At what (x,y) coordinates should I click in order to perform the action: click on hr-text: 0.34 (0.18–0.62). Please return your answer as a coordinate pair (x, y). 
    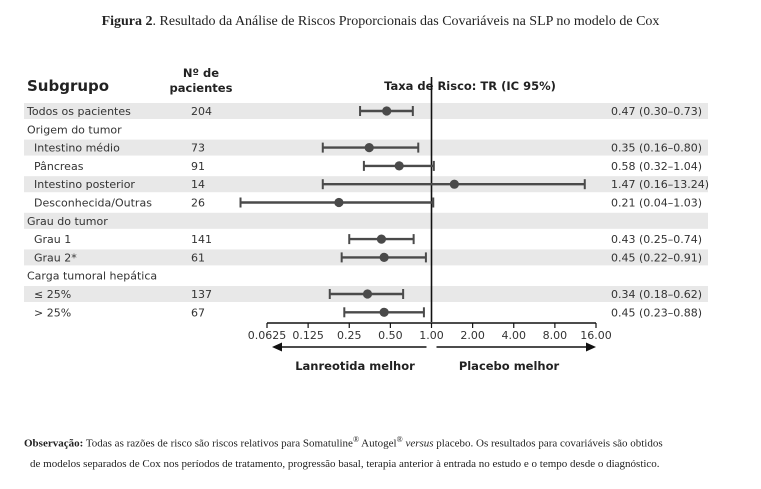
    Looking at the image, I should click on (656, 294).